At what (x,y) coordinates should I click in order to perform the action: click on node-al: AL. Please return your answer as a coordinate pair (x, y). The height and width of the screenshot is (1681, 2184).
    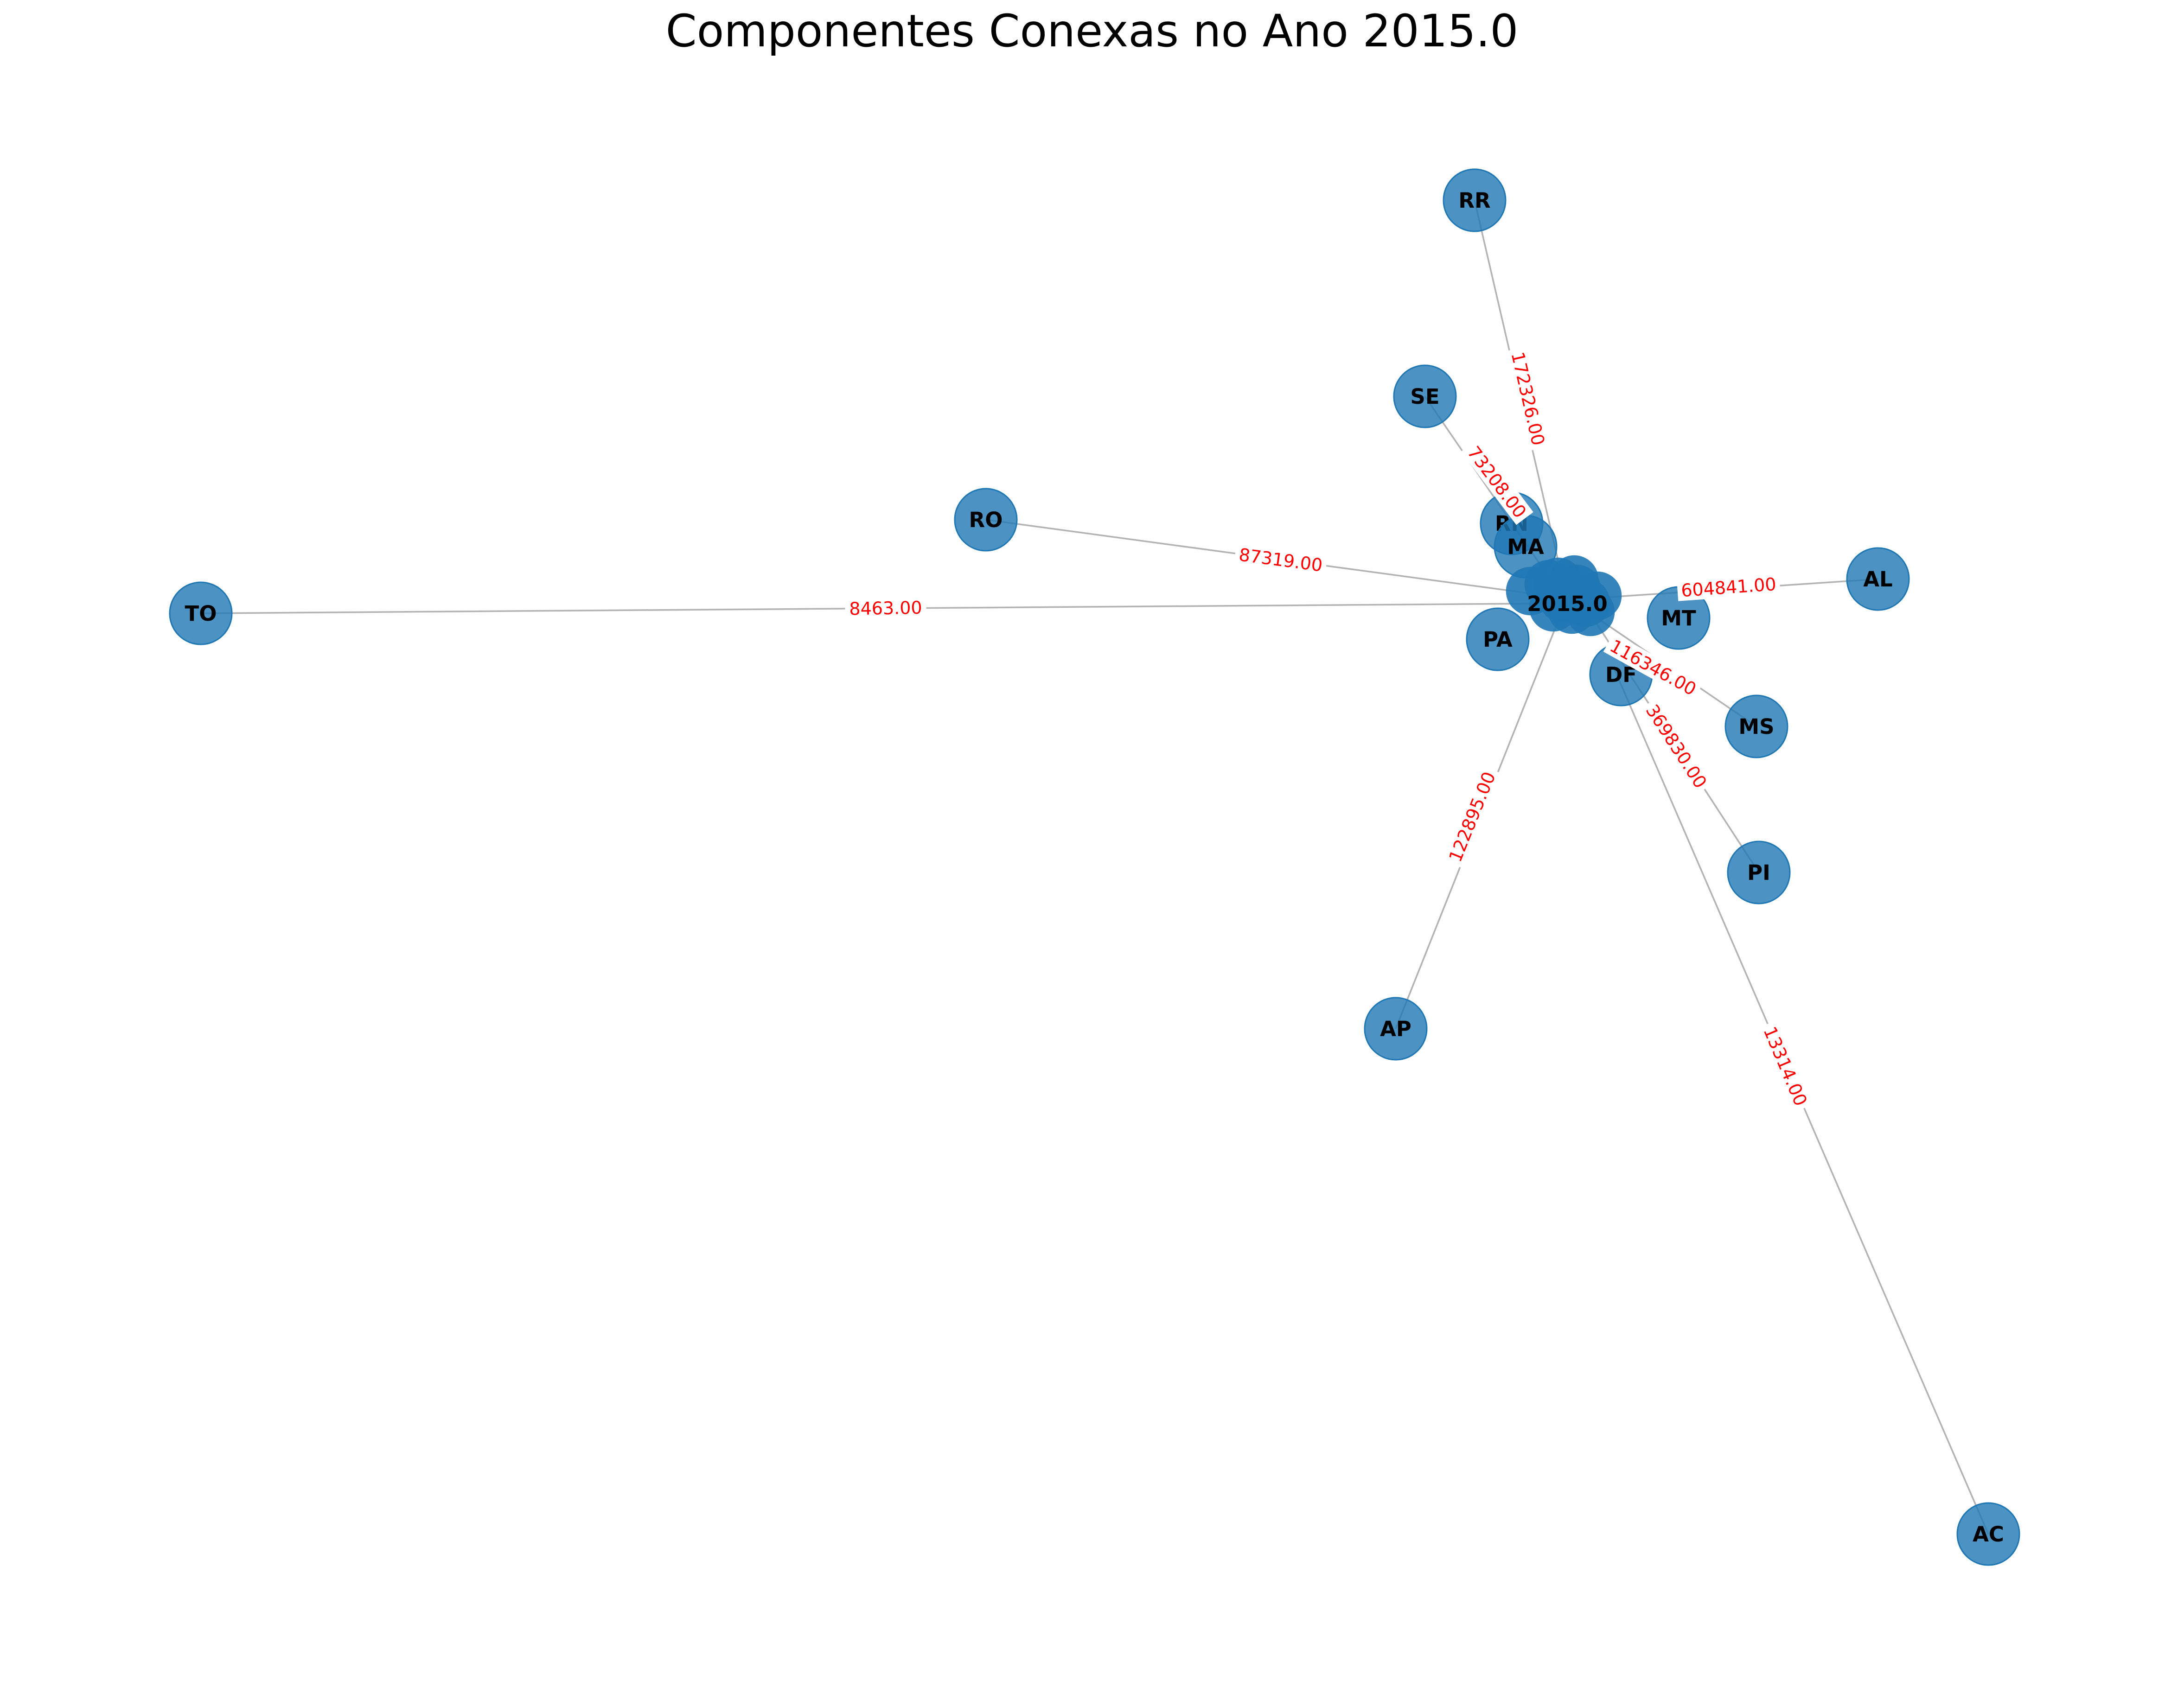
    Looking at the image, I should click on (1878, 579).